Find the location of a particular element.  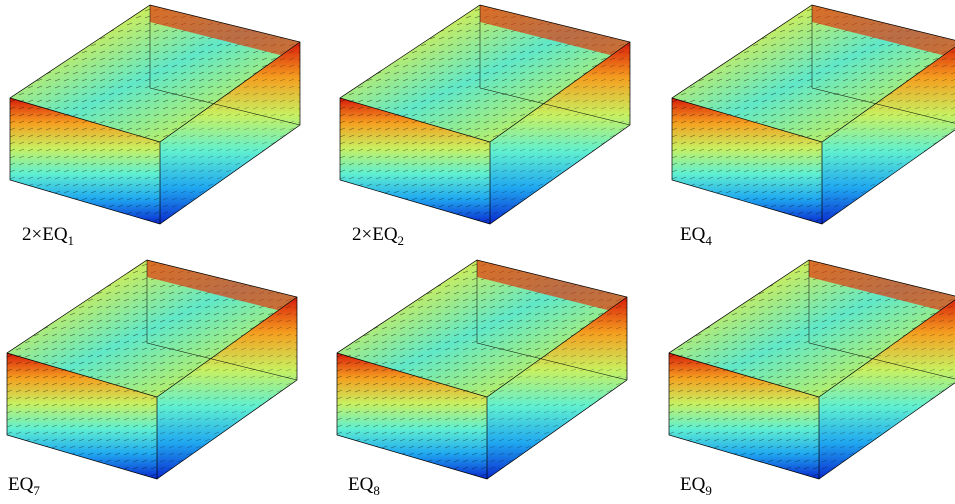

panel-label: 2×EQ1 is located at coordinates (48, 236).